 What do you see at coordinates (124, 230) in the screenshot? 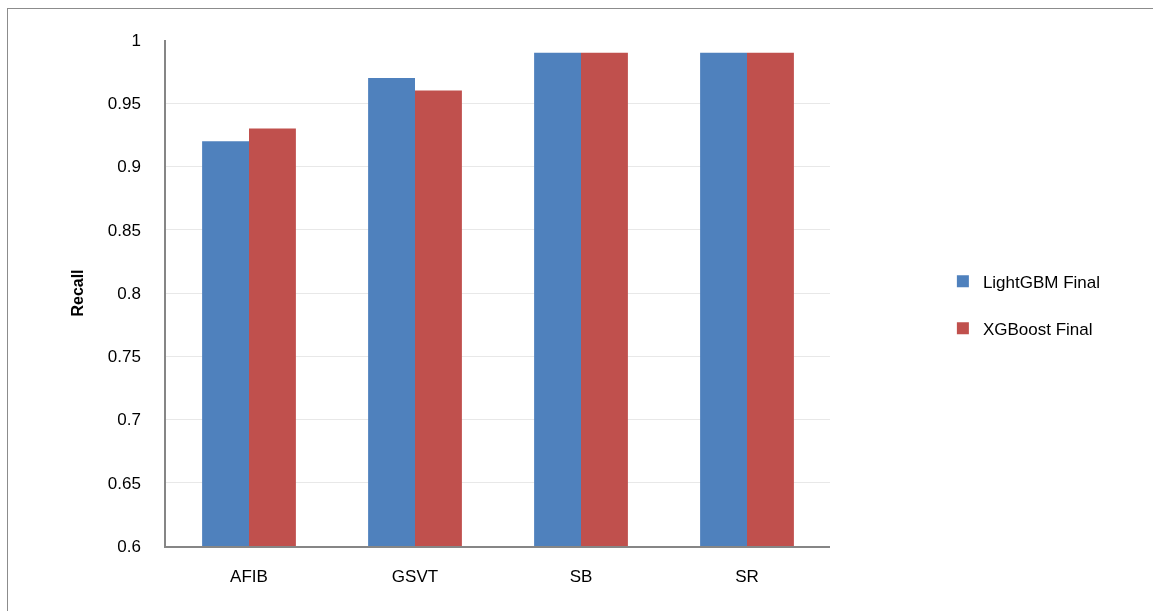
I see `y-tick-label: 0.85` at bounding box center [124, 230].